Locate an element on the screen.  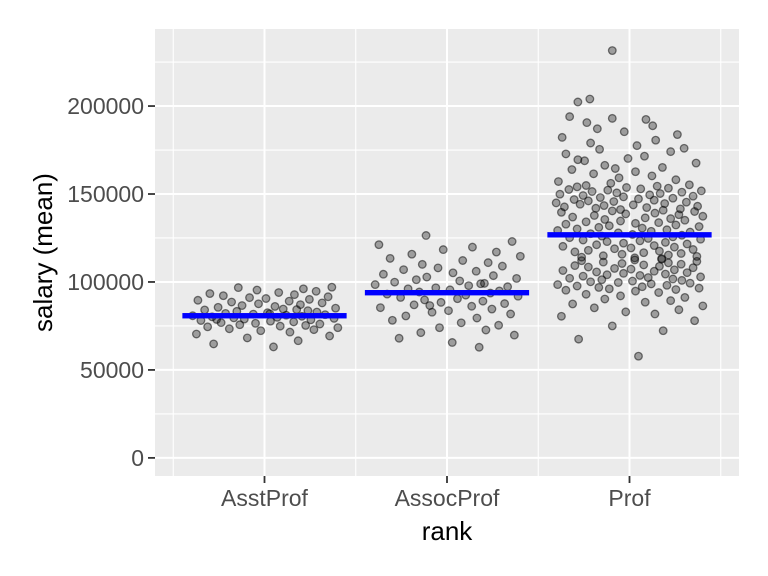
x-axis-title: rank is located at coordinates (448, 531).